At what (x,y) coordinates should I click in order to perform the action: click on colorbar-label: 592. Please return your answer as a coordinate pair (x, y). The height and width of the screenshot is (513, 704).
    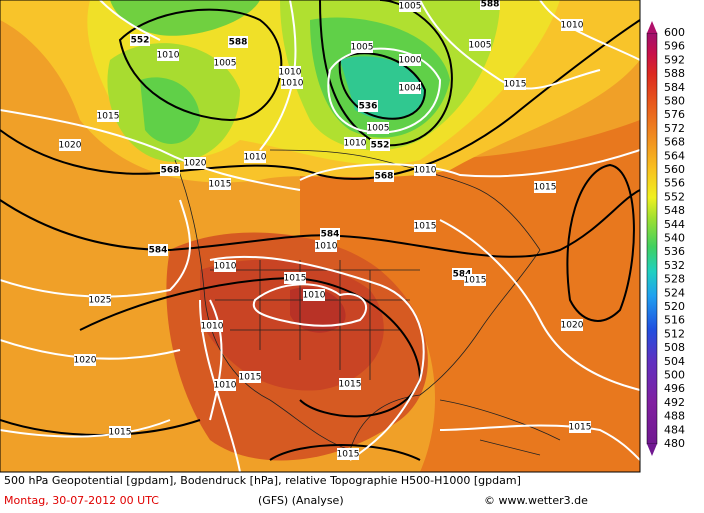
    Looking at the image, I should click on (674, 59).